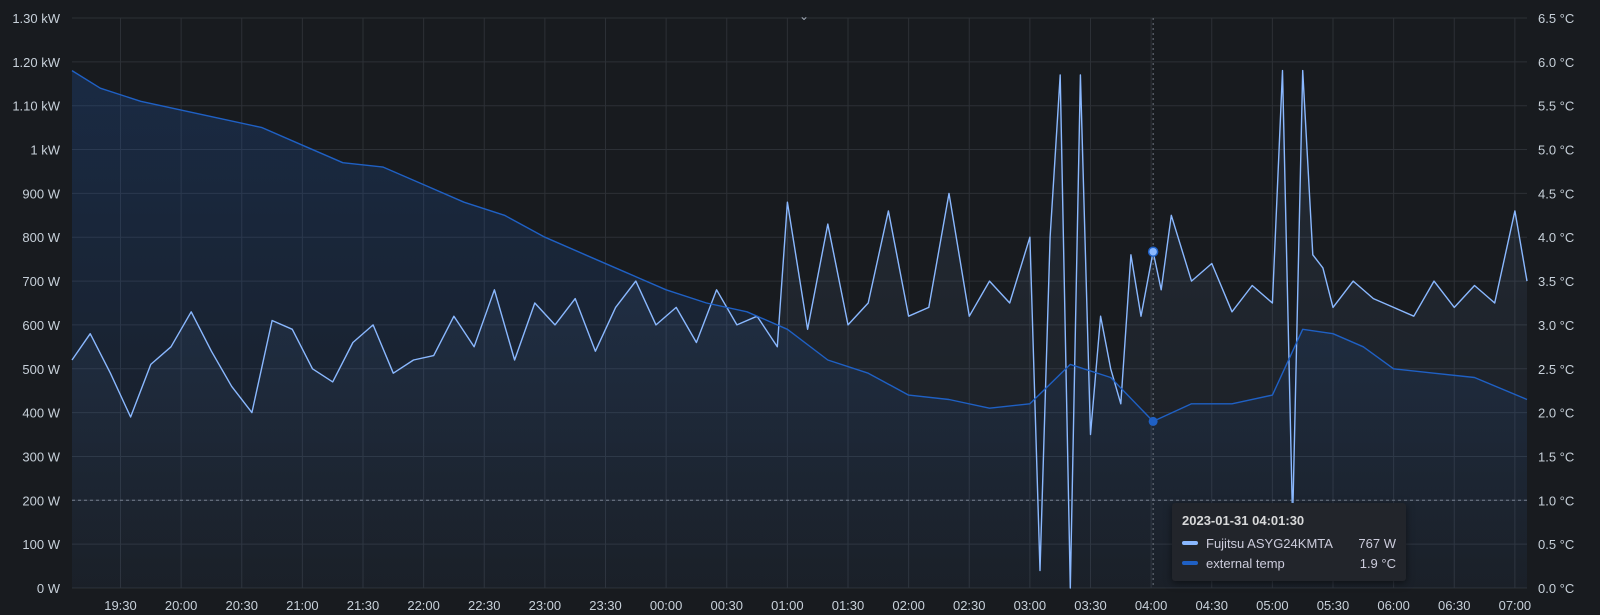  I want to click on y-right-tick-label: 1.0 °C, so click(1556, 500).